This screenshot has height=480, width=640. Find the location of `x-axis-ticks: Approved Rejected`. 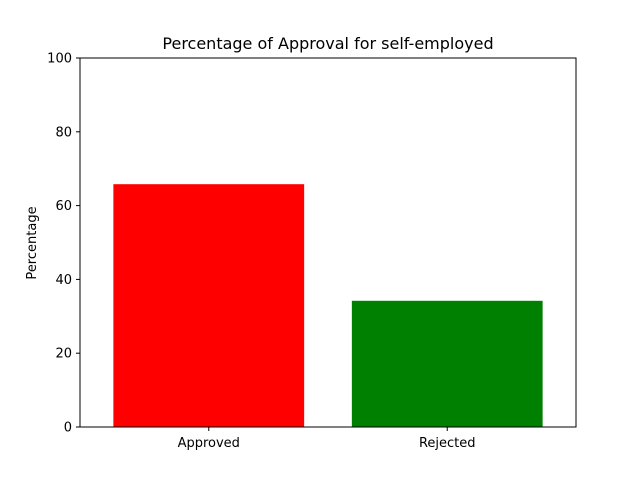

x-axis-ticks: Approved Rejected is located at coordinates (327, 439).